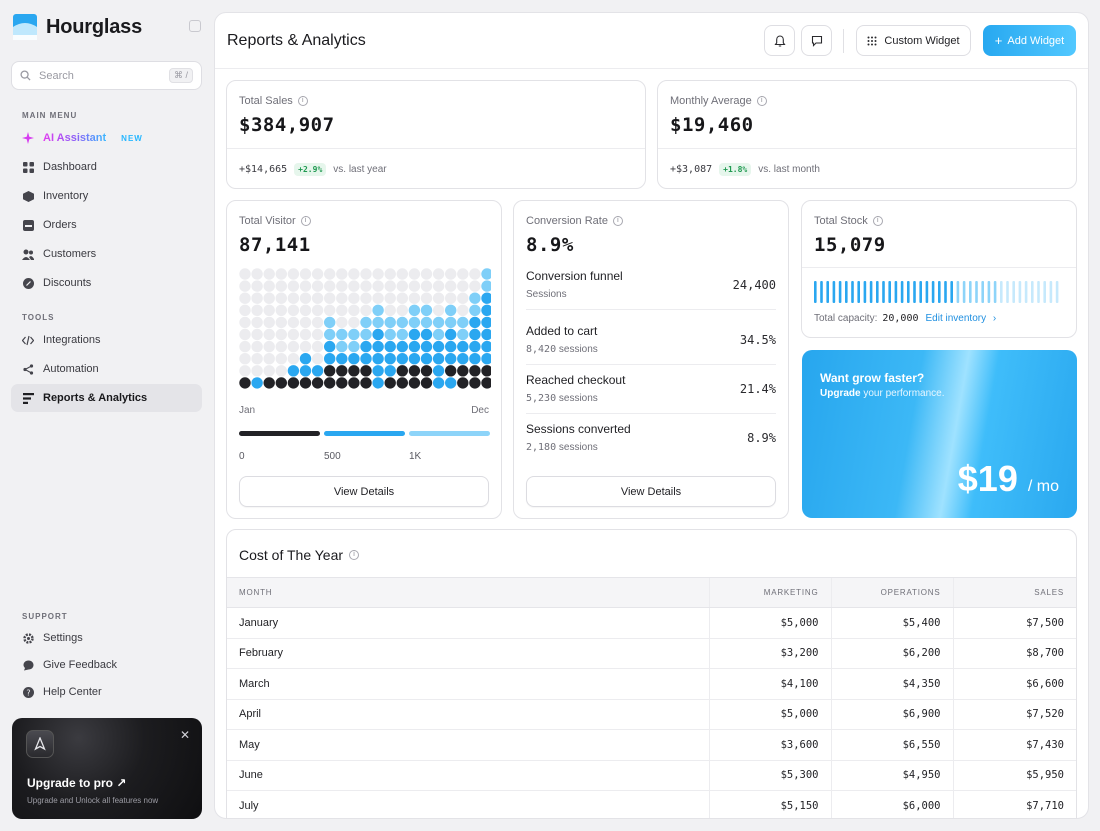 The height and width of the screenshot is (831, 1100). Describe the element at coordinates (891, 592) in the screenshot. I see `column-header: OPERATIONS` at that location.